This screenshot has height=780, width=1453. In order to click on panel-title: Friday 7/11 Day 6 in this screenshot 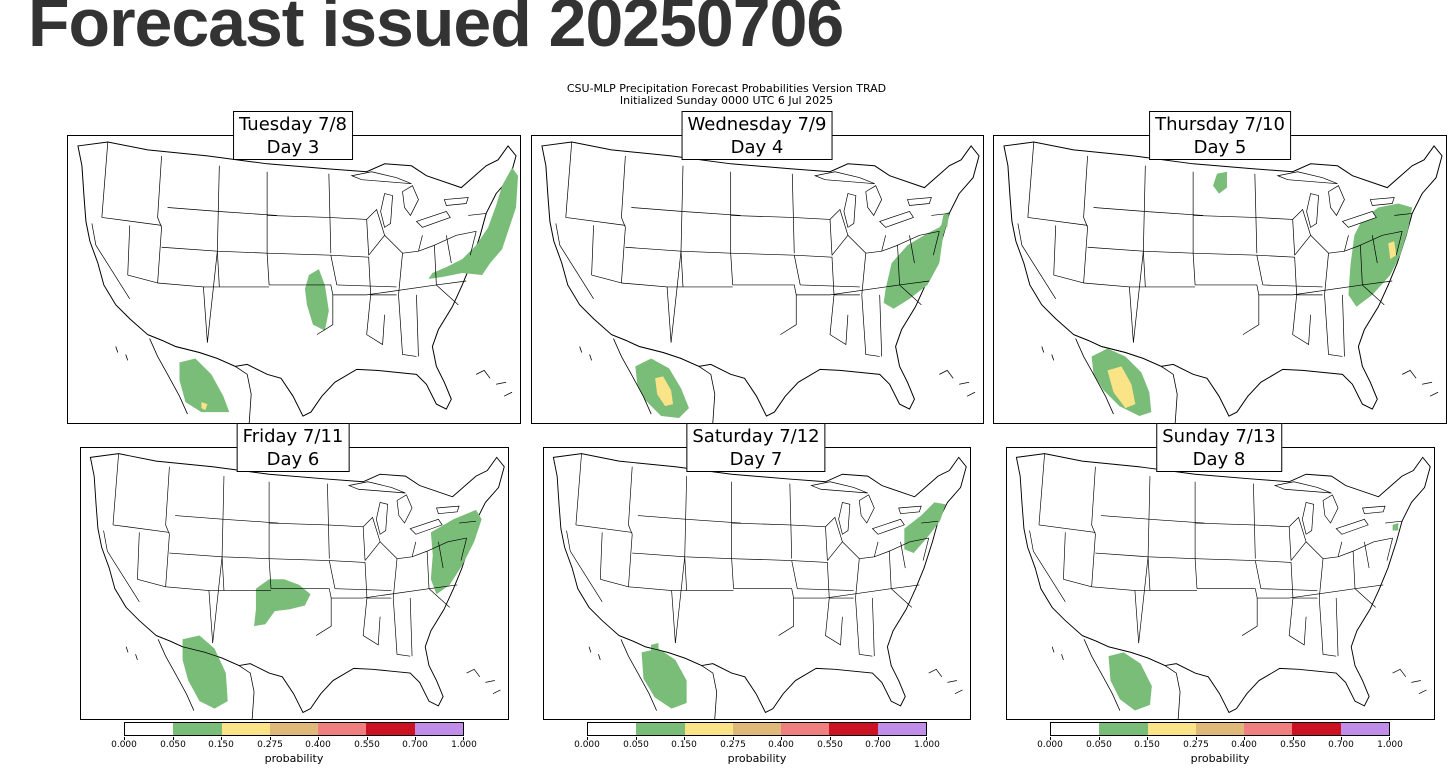, I will do `click(293, 447)`.